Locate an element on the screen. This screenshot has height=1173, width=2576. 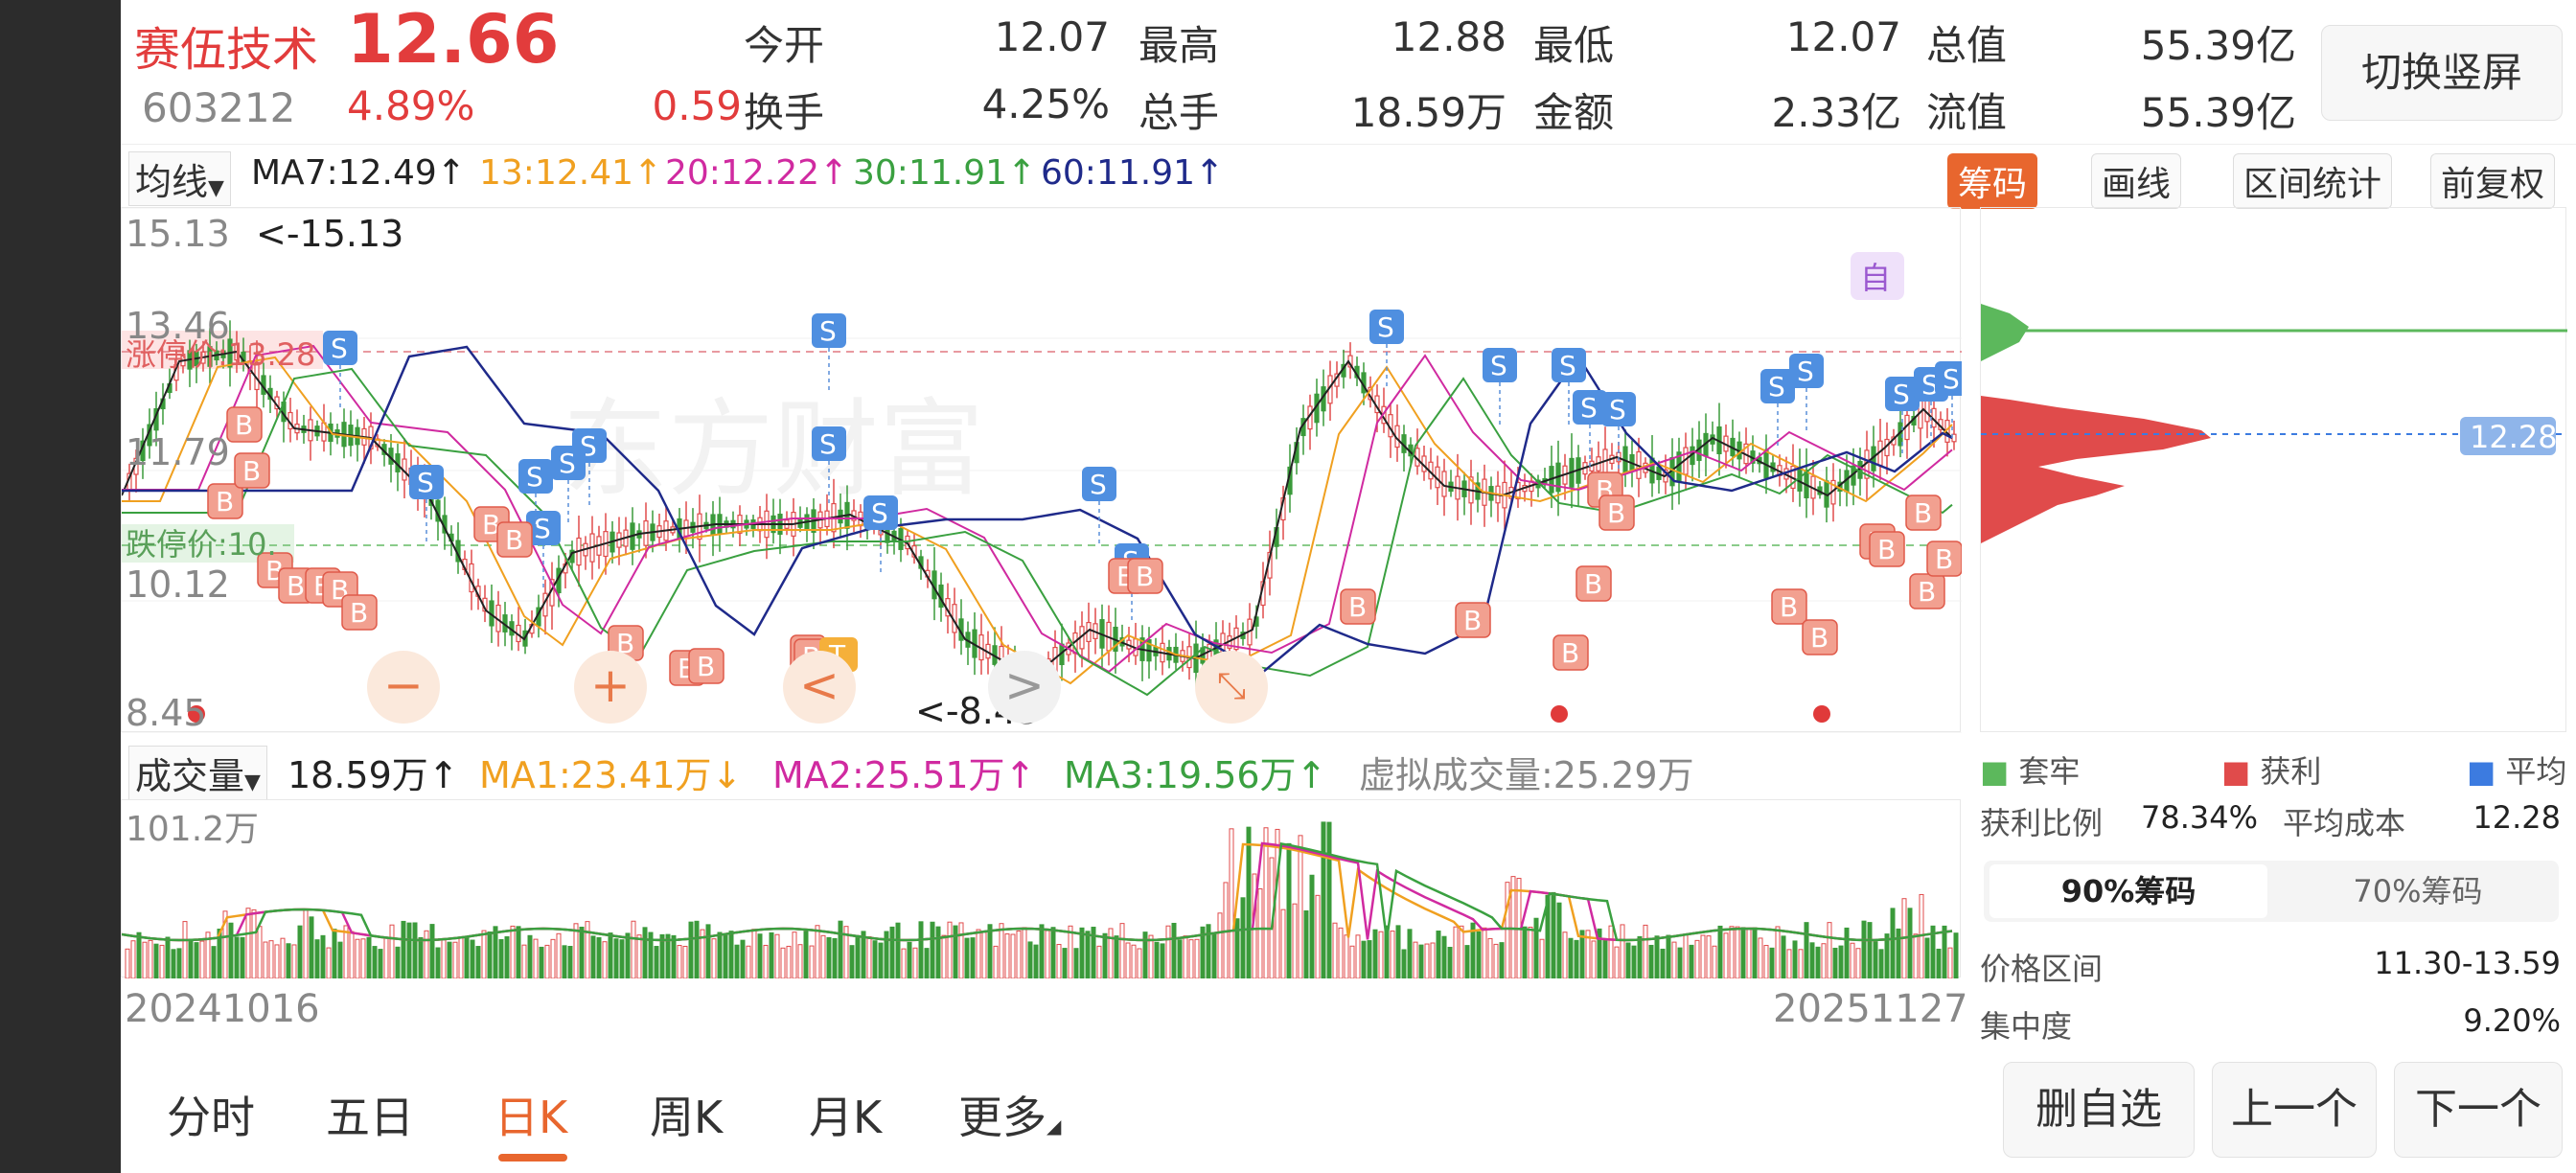
previous-stock-button: 上一个 is located at coordinates (2294, 1110).